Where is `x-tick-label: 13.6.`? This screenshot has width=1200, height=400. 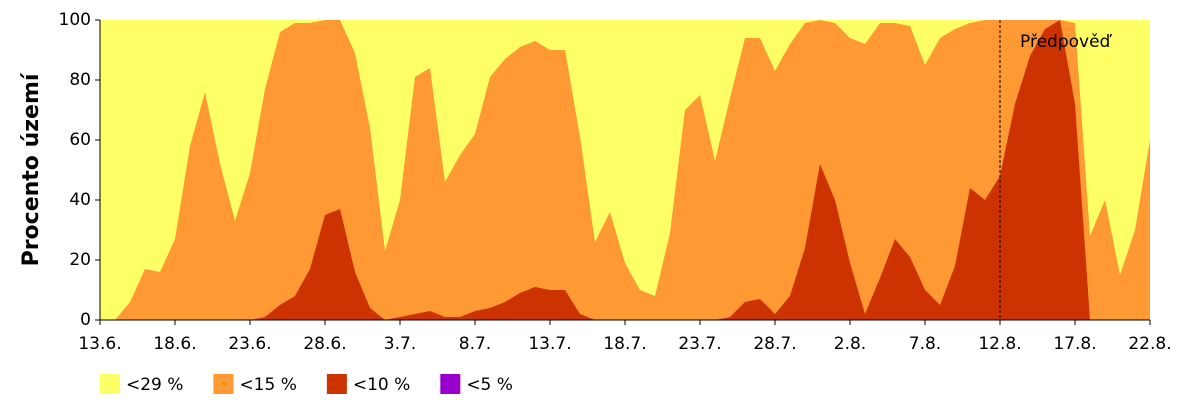 x-tick-label: 13.6. is located at coordinates (99, 344).